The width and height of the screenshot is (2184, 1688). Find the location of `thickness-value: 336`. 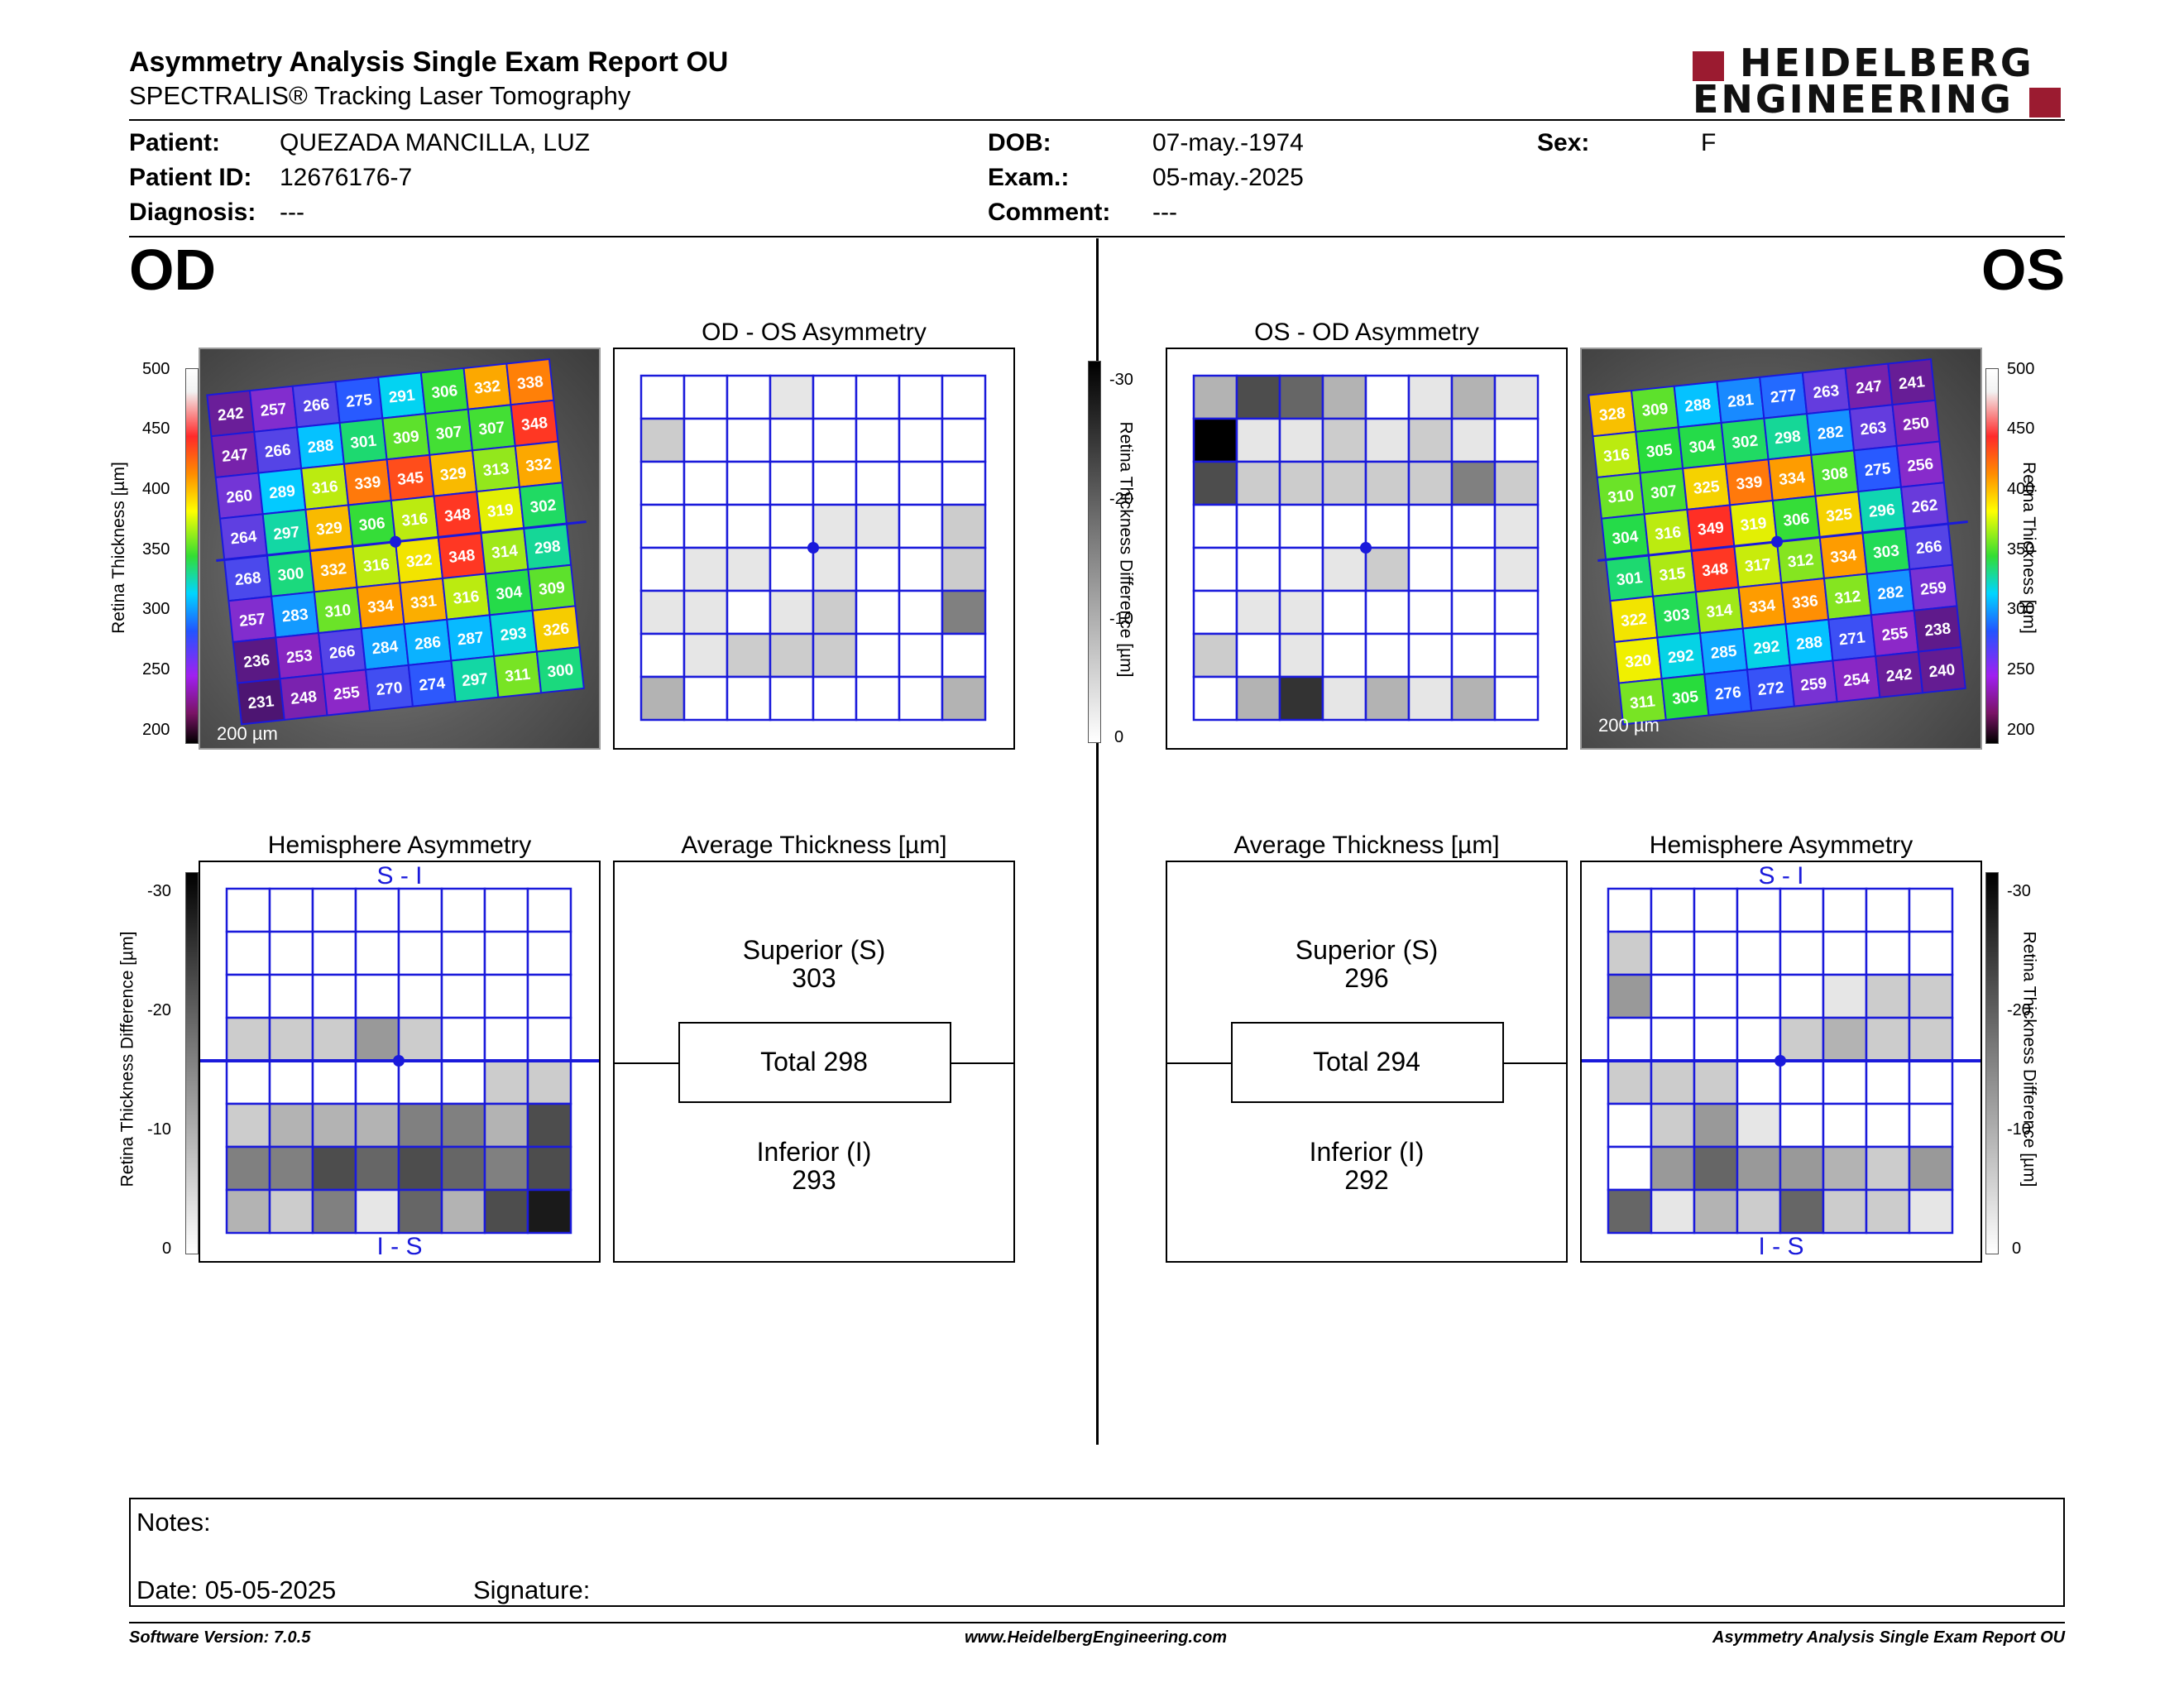

thickness-value: 336 is located at coordinates (1805, 602).